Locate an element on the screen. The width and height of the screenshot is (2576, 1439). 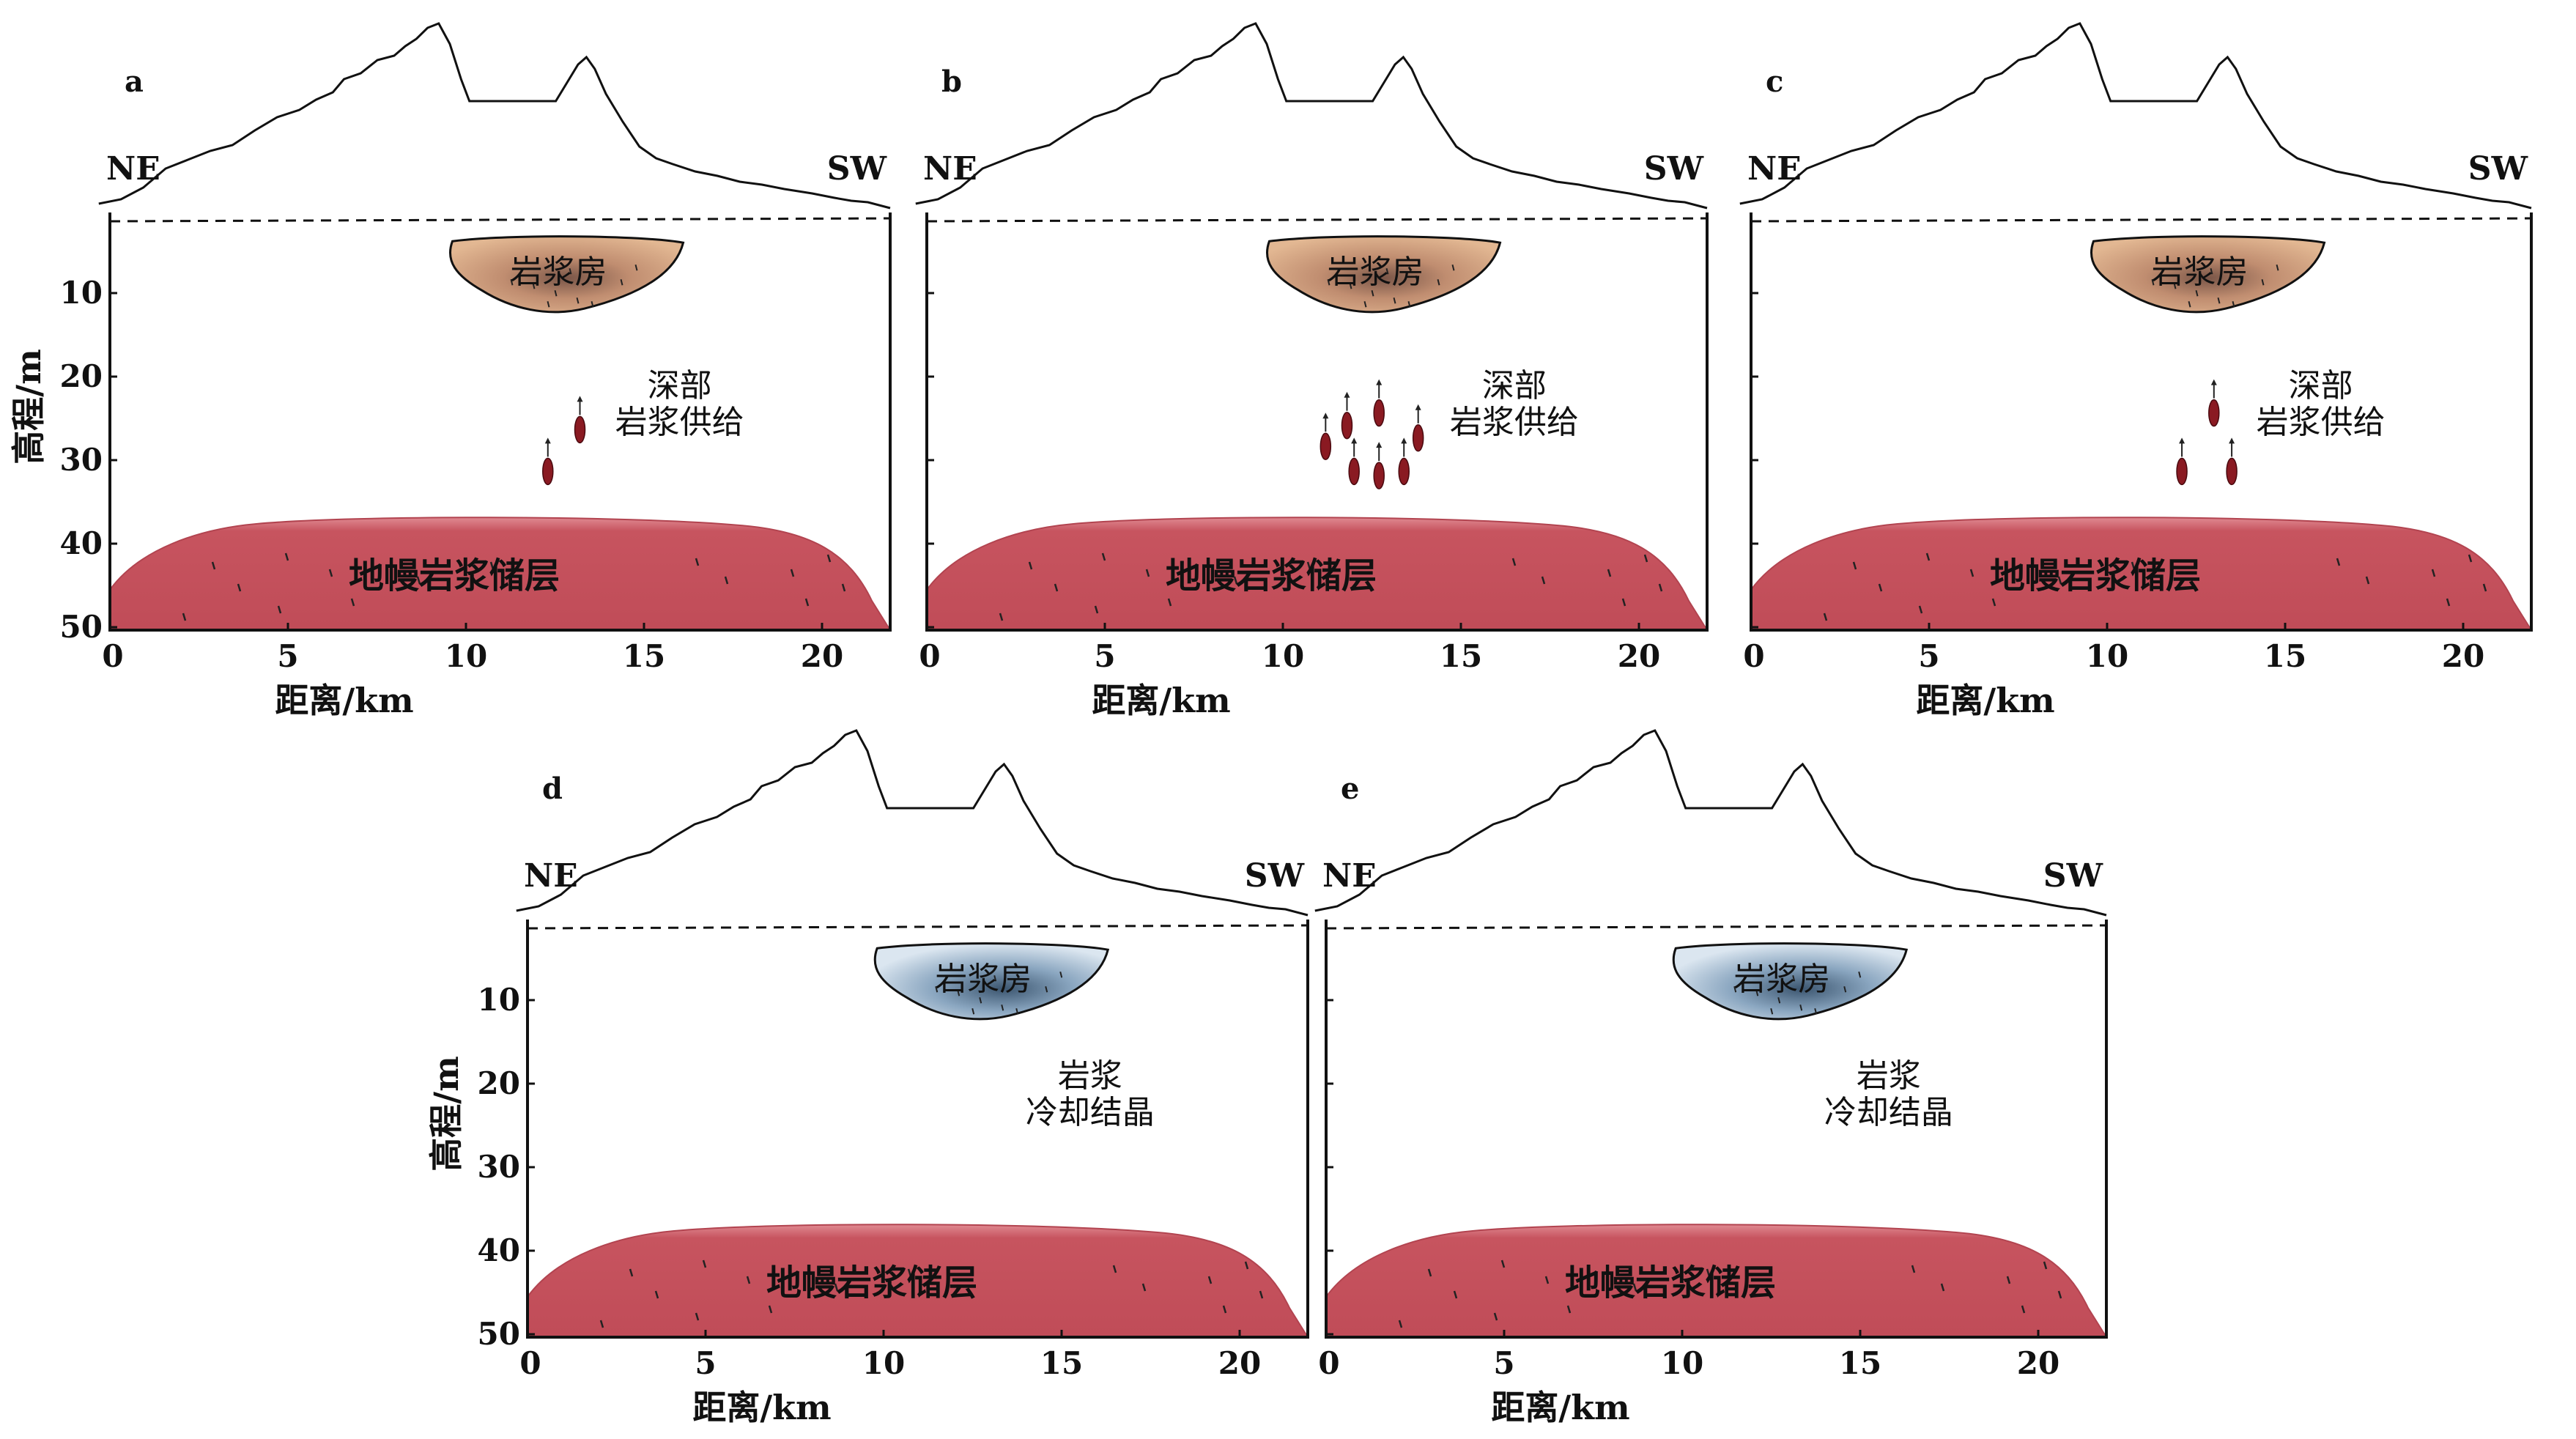
x-axis-title: 距离/km is located at coordinates (761, 1407).